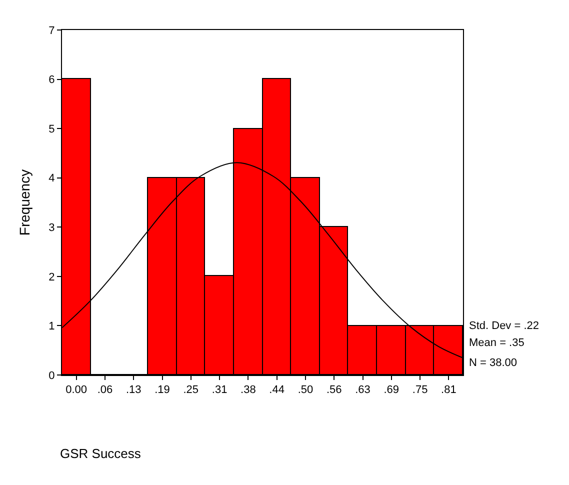  What do you see at coordinates (392, 390) in the screenshot?
I see `x-tick-label: .69` at bounding box center [392, 390].